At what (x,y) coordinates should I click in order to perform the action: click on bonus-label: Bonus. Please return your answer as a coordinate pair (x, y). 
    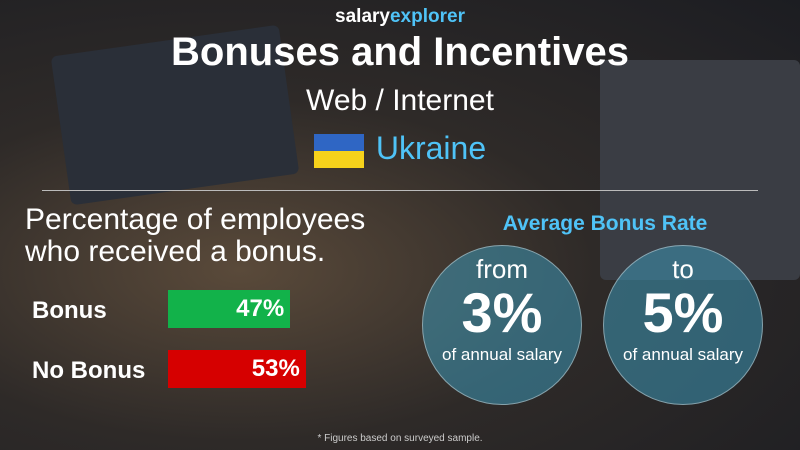
    Looking at the image, I should click on (69, 310).